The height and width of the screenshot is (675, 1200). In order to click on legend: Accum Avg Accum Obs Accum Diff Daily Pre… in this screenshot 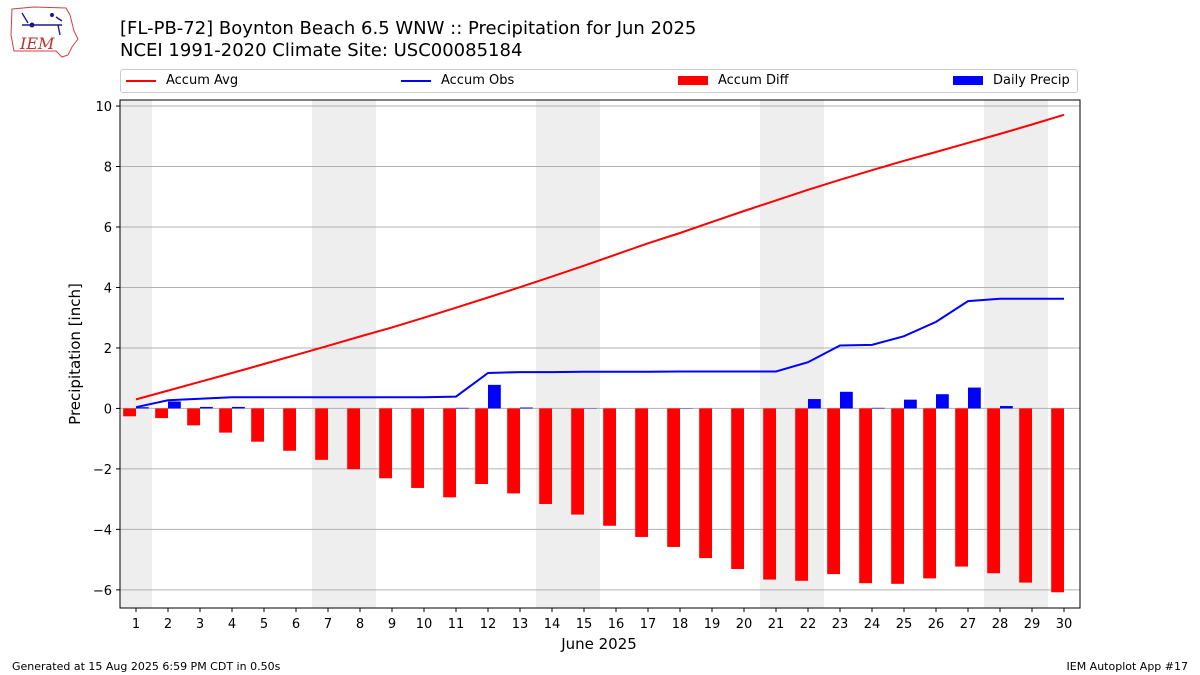, I will do `click(599, 81)`.